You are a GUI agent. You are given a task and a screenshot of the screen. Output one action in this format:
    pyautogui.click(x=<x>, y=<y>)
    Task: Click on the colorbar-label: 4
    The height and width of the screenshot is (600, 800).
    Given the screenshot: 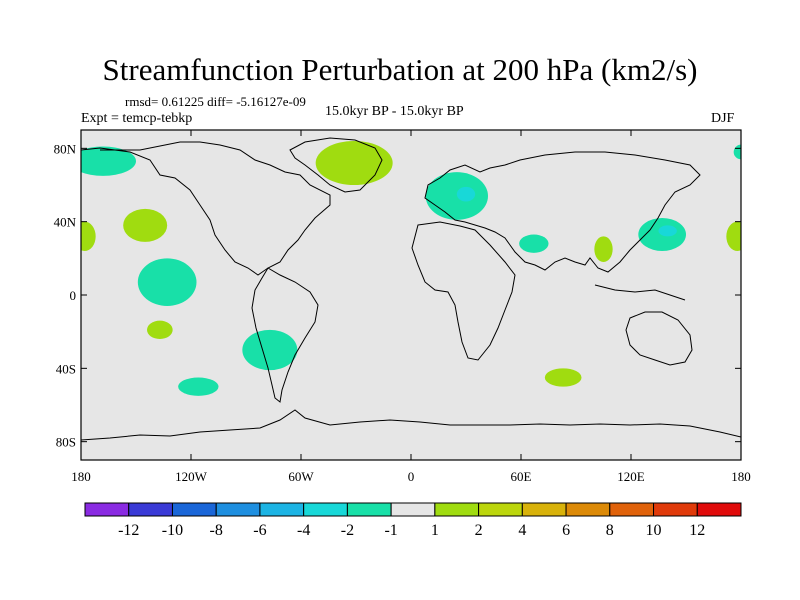 What is the action you would take?
    pyautogui.click(x=522, y=530)
    